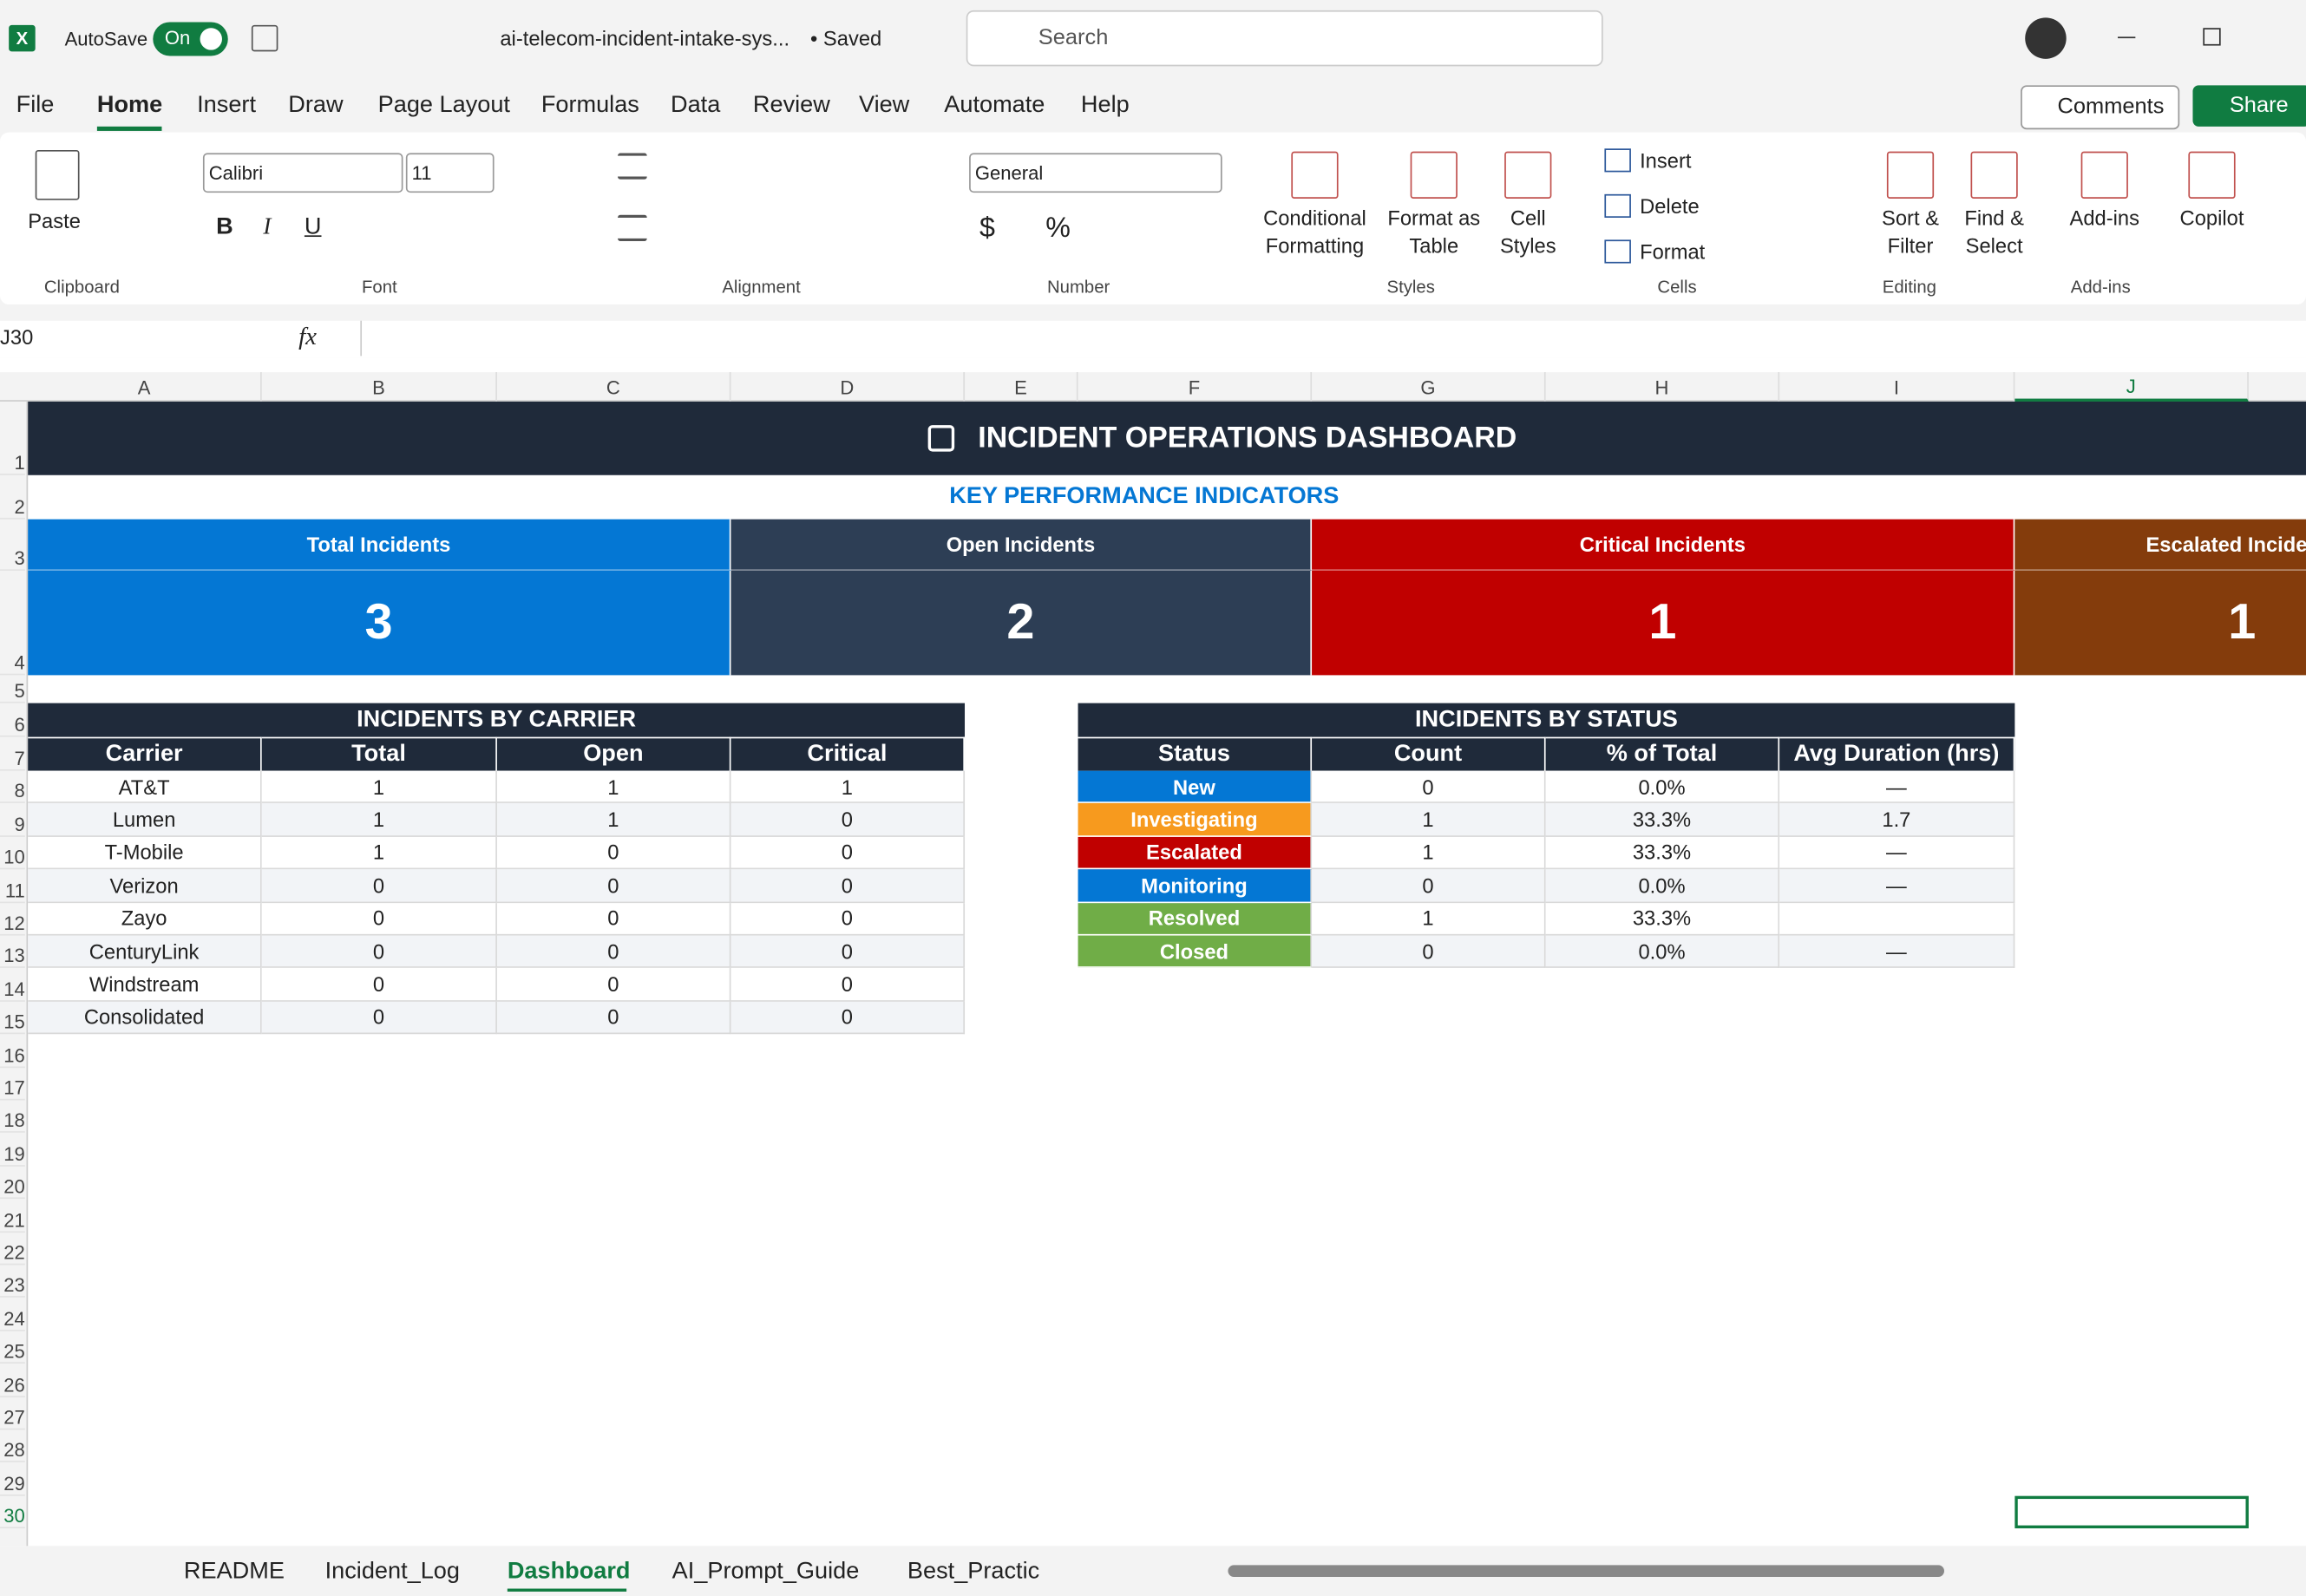 This screenshot has width=2306, height=1596. Describe the element at coordinates (1663, 820) in the screenshot. I see `table-cell: 33.3%` at that location.